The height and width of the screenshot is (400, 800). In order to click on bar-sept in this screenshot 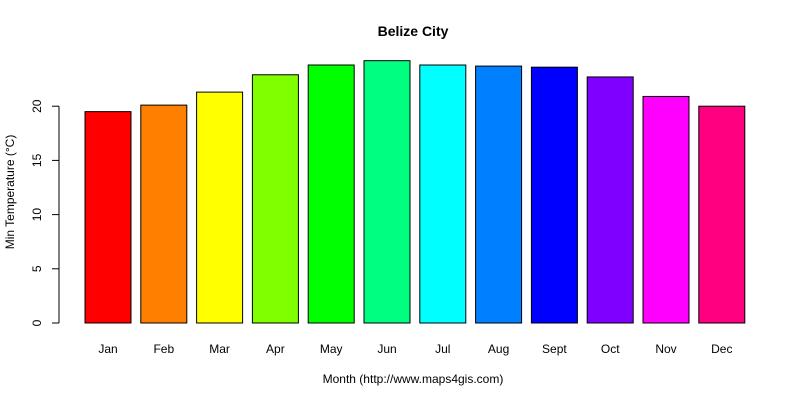, I will do `click(554, 195)`.